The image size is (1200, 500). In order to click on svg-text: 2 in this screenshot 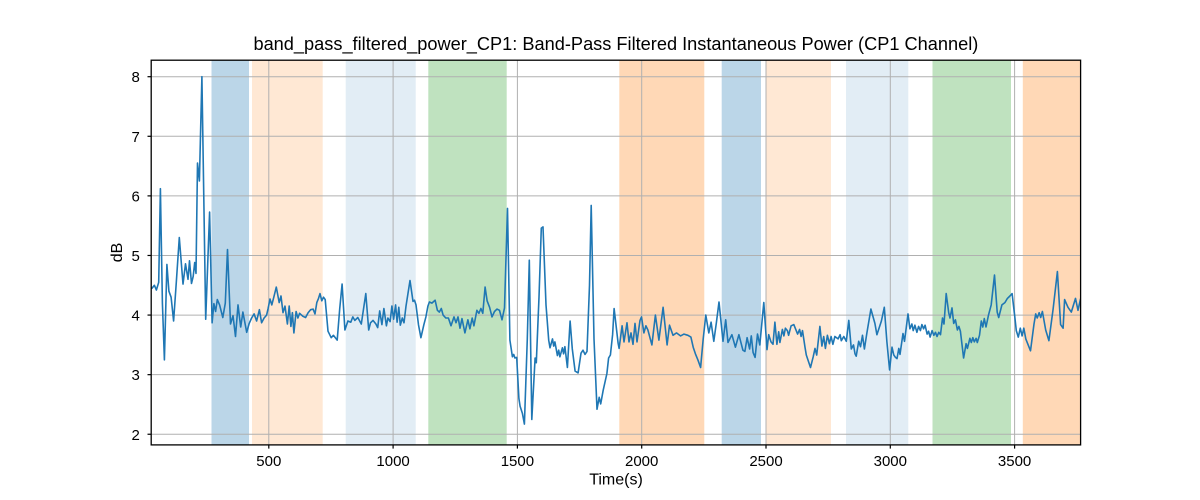, I will do `click(135, 435)`.